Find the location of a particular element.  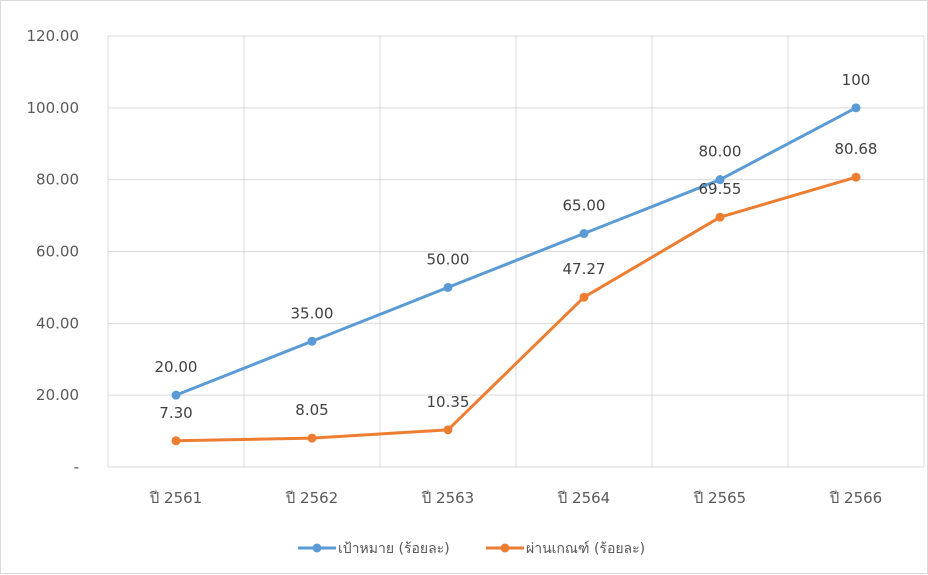

data-label-1: 100 is located at coordinates (856, 80).